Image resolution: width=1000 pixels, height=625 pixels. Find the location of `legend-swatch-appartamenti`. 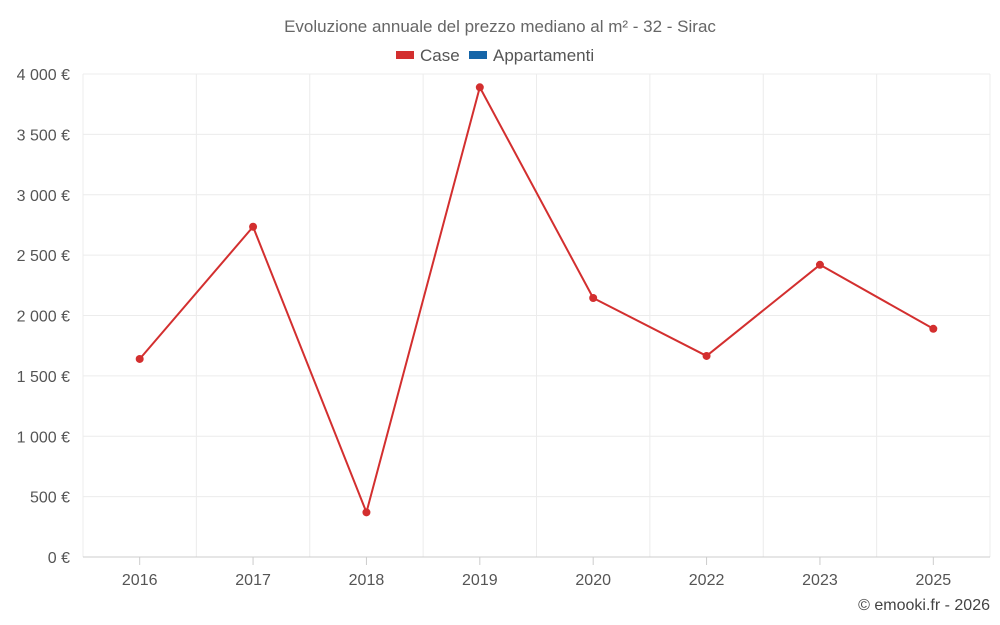

legend-swatch-appartamenti is located at coordinates (478, 55).